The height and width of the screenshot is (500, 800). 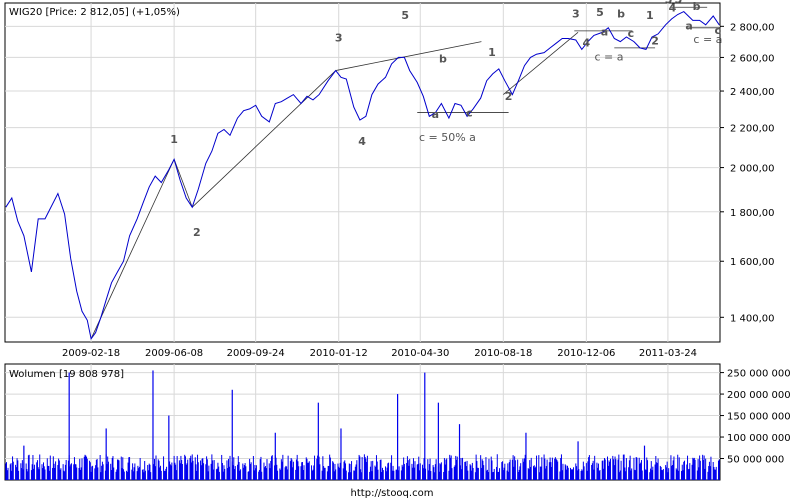 What do you see at coordinates (752, 169) in the screenshot?
I see `price-y-tick-label: 2 000,00` at bounding box center [752, 169].